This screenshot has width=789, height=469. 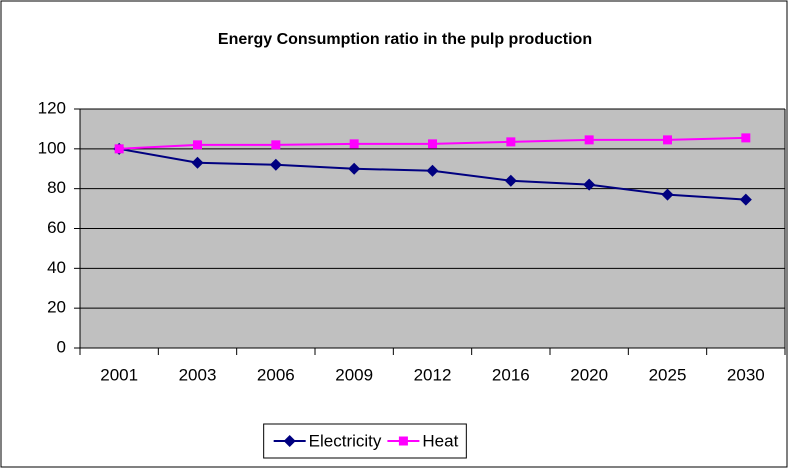 What do you see at coordinates (746, 374) in the screenshot?
I see `x-tick-label: 2030` at bounding box center [746, 374].